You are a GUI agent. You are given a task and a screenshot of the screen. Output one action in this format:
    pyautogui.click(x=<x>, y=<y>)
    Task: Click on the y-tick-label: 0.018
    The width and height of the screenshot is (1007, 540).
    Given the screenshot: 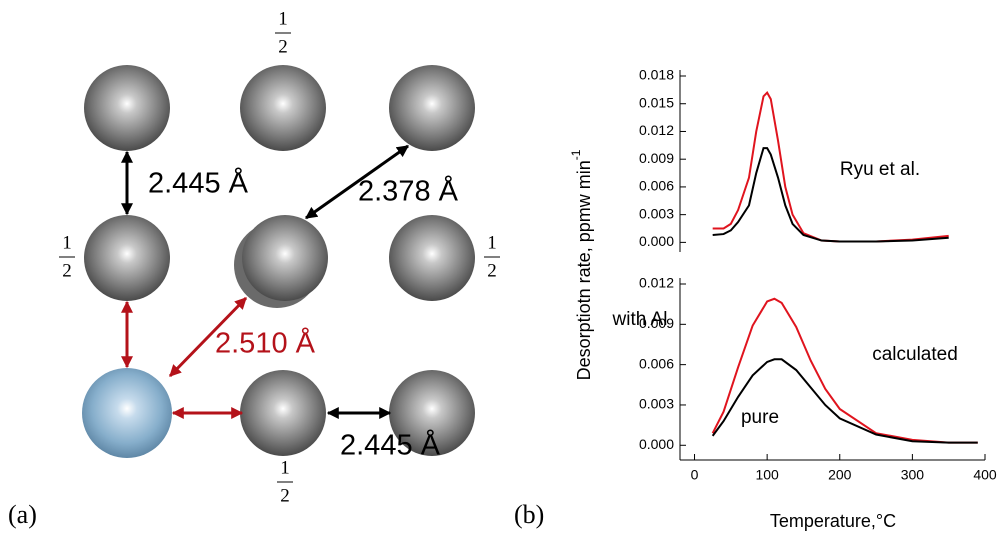 What is the action you would take?
    pyautogui.click(x=656, y=75)
    